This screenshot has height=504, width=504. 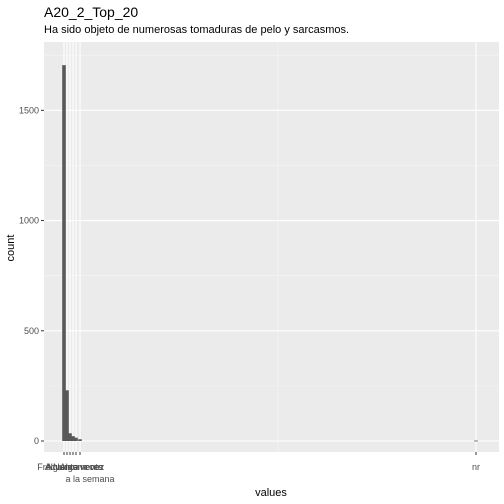 I want to click on x-tick-label: Frecuentemente, so click(x=70, y=467).